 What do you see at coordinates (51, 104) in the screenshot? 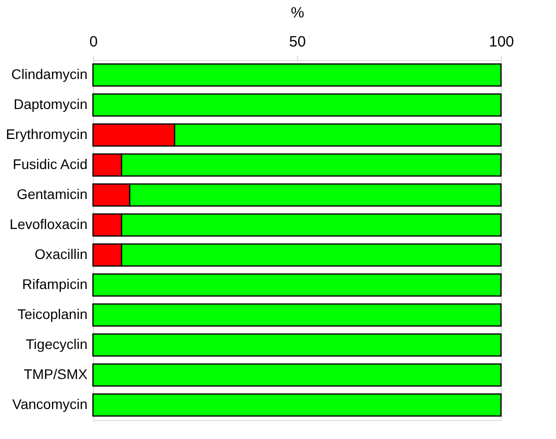
I see `y-tick-label: Daptomycin` at bounding box center [51, 104].